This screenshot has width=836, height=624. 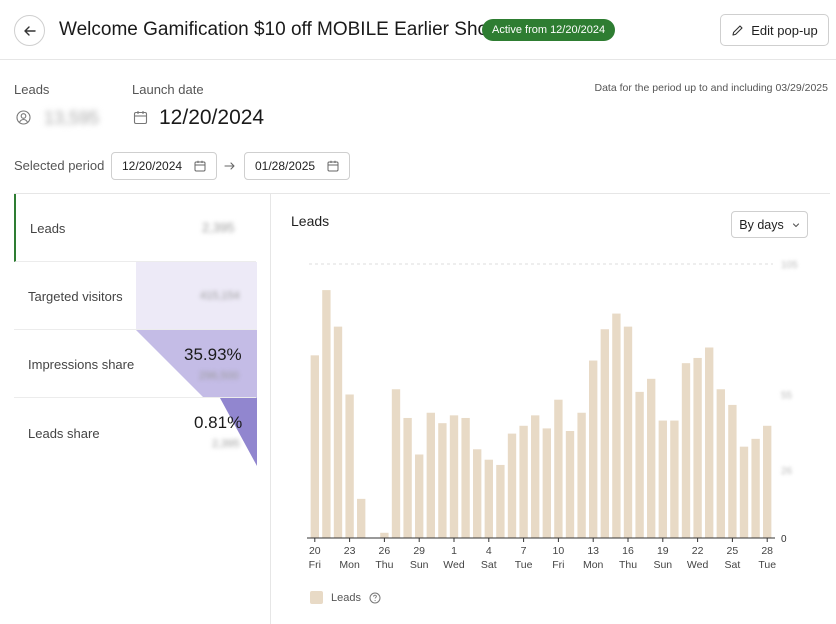 What do you see at coordinates (375, 598) in the screenshot?
I see `help-icon` at bounding box center [375, 598].